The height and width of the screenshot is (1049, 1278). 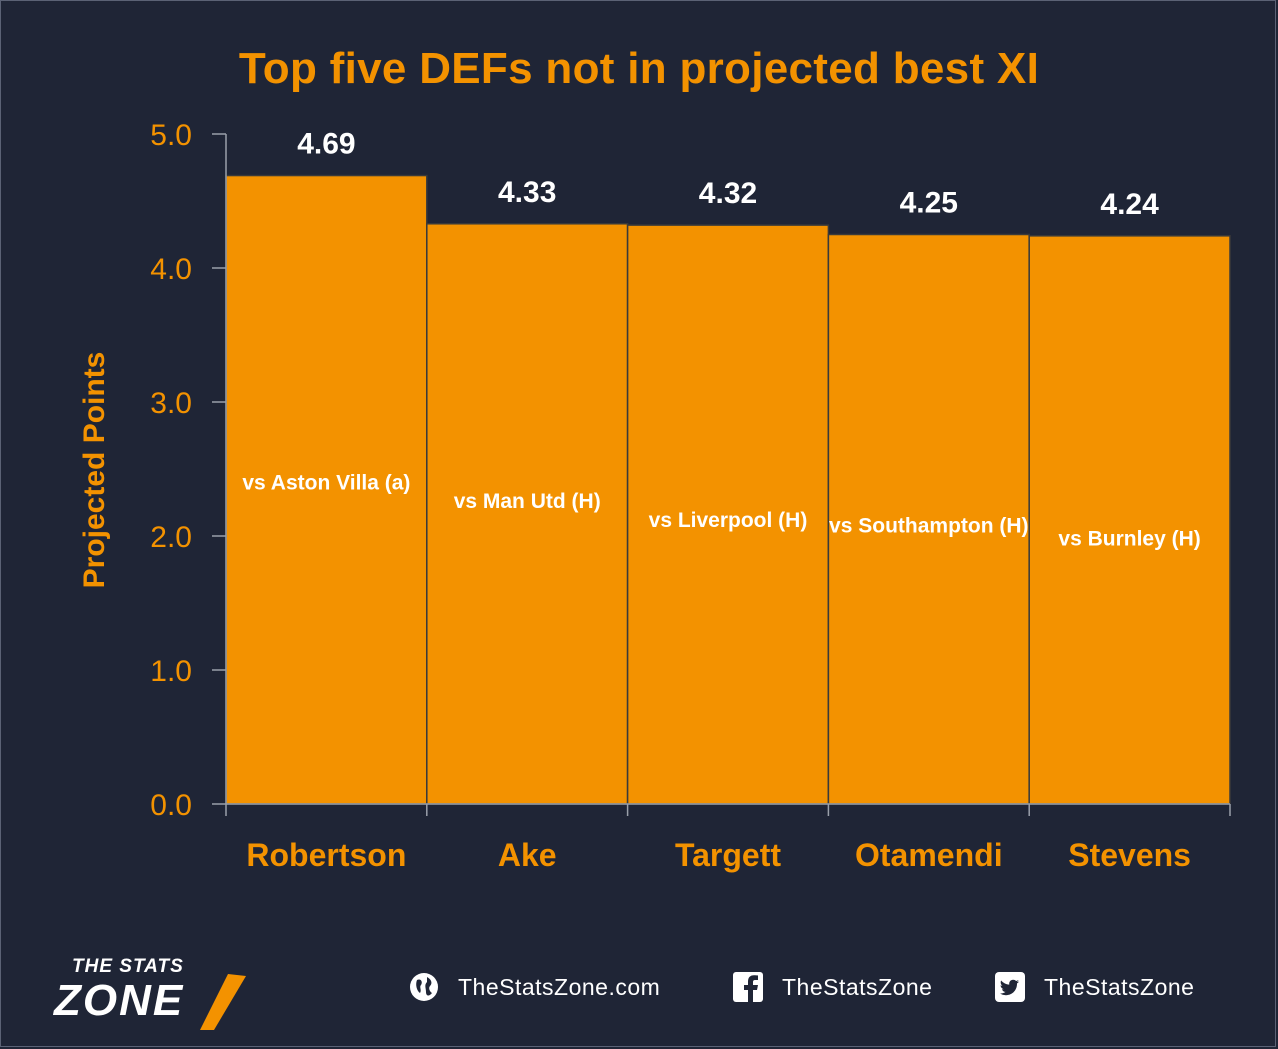 I want to click on bar-otamendi, so click(x=928, y=519).